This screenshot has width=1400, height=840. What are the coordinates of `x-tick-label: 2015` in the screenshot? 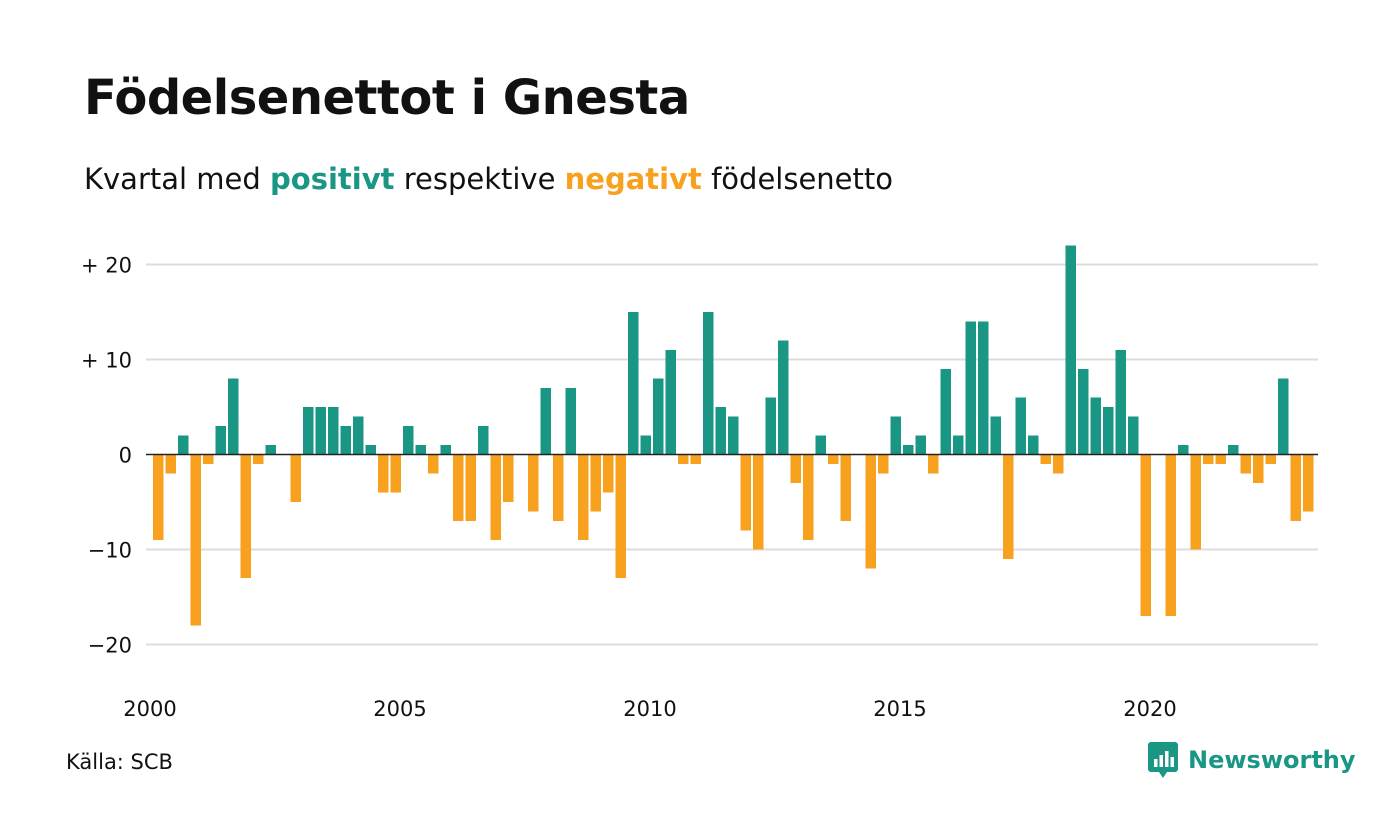 It's located at (899, 709).